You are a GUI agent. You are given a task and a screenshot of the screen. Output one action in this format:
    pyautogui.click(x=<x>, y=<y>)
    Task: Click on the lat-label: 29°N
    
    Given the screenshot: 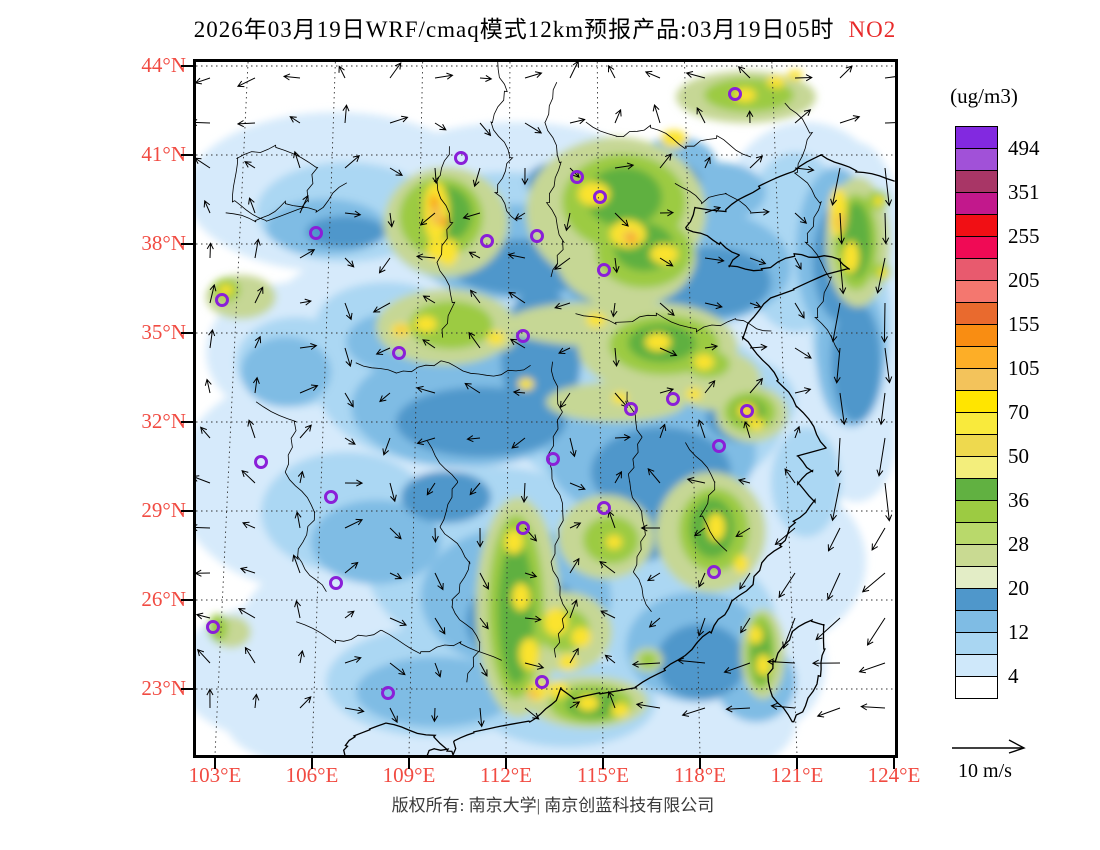 What is the action you would take?
    pyautogui.click(x=163, y=510)
    